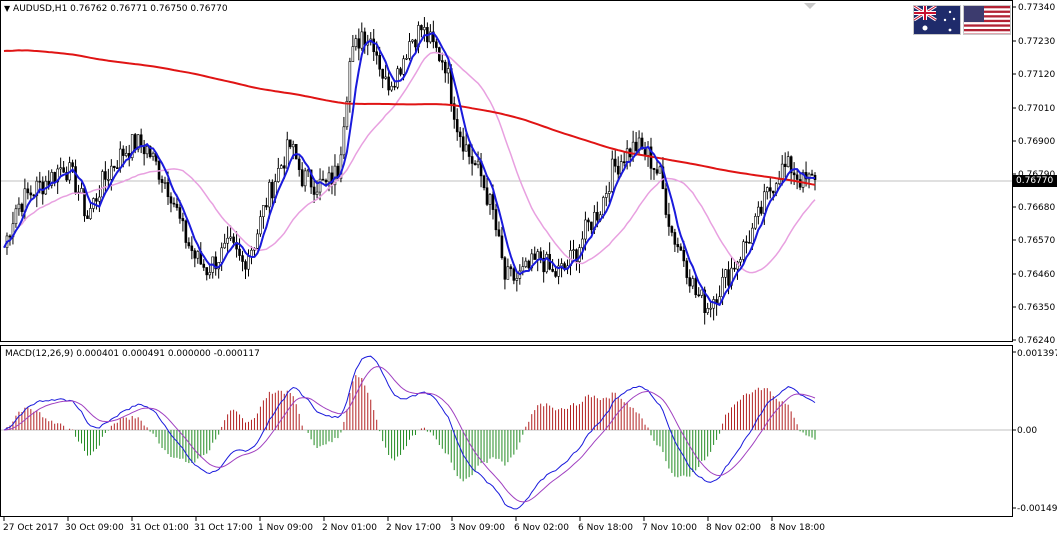  What do you see at coordinates (1036, 142) in the screenshot?
I see `price-axis-label: 0.76900` at bounding box center [1036, 142].